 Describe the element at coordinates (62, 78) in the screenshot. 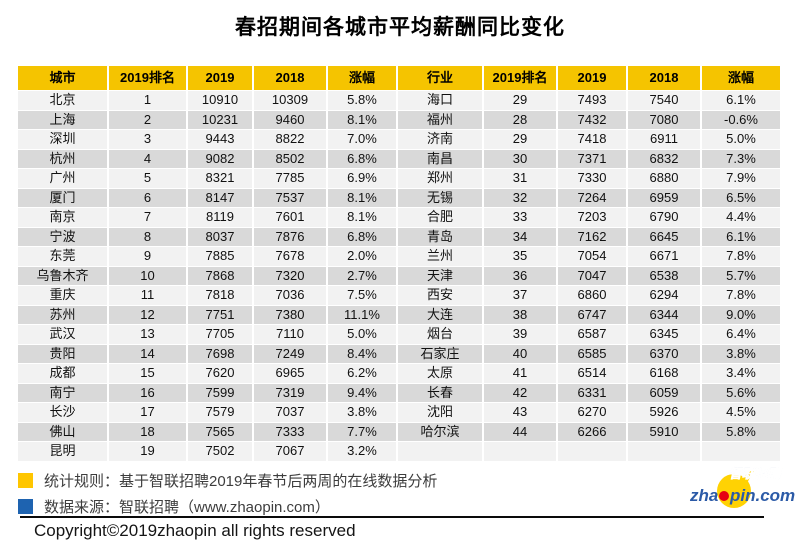

I see `column-header: 城市` at that location.